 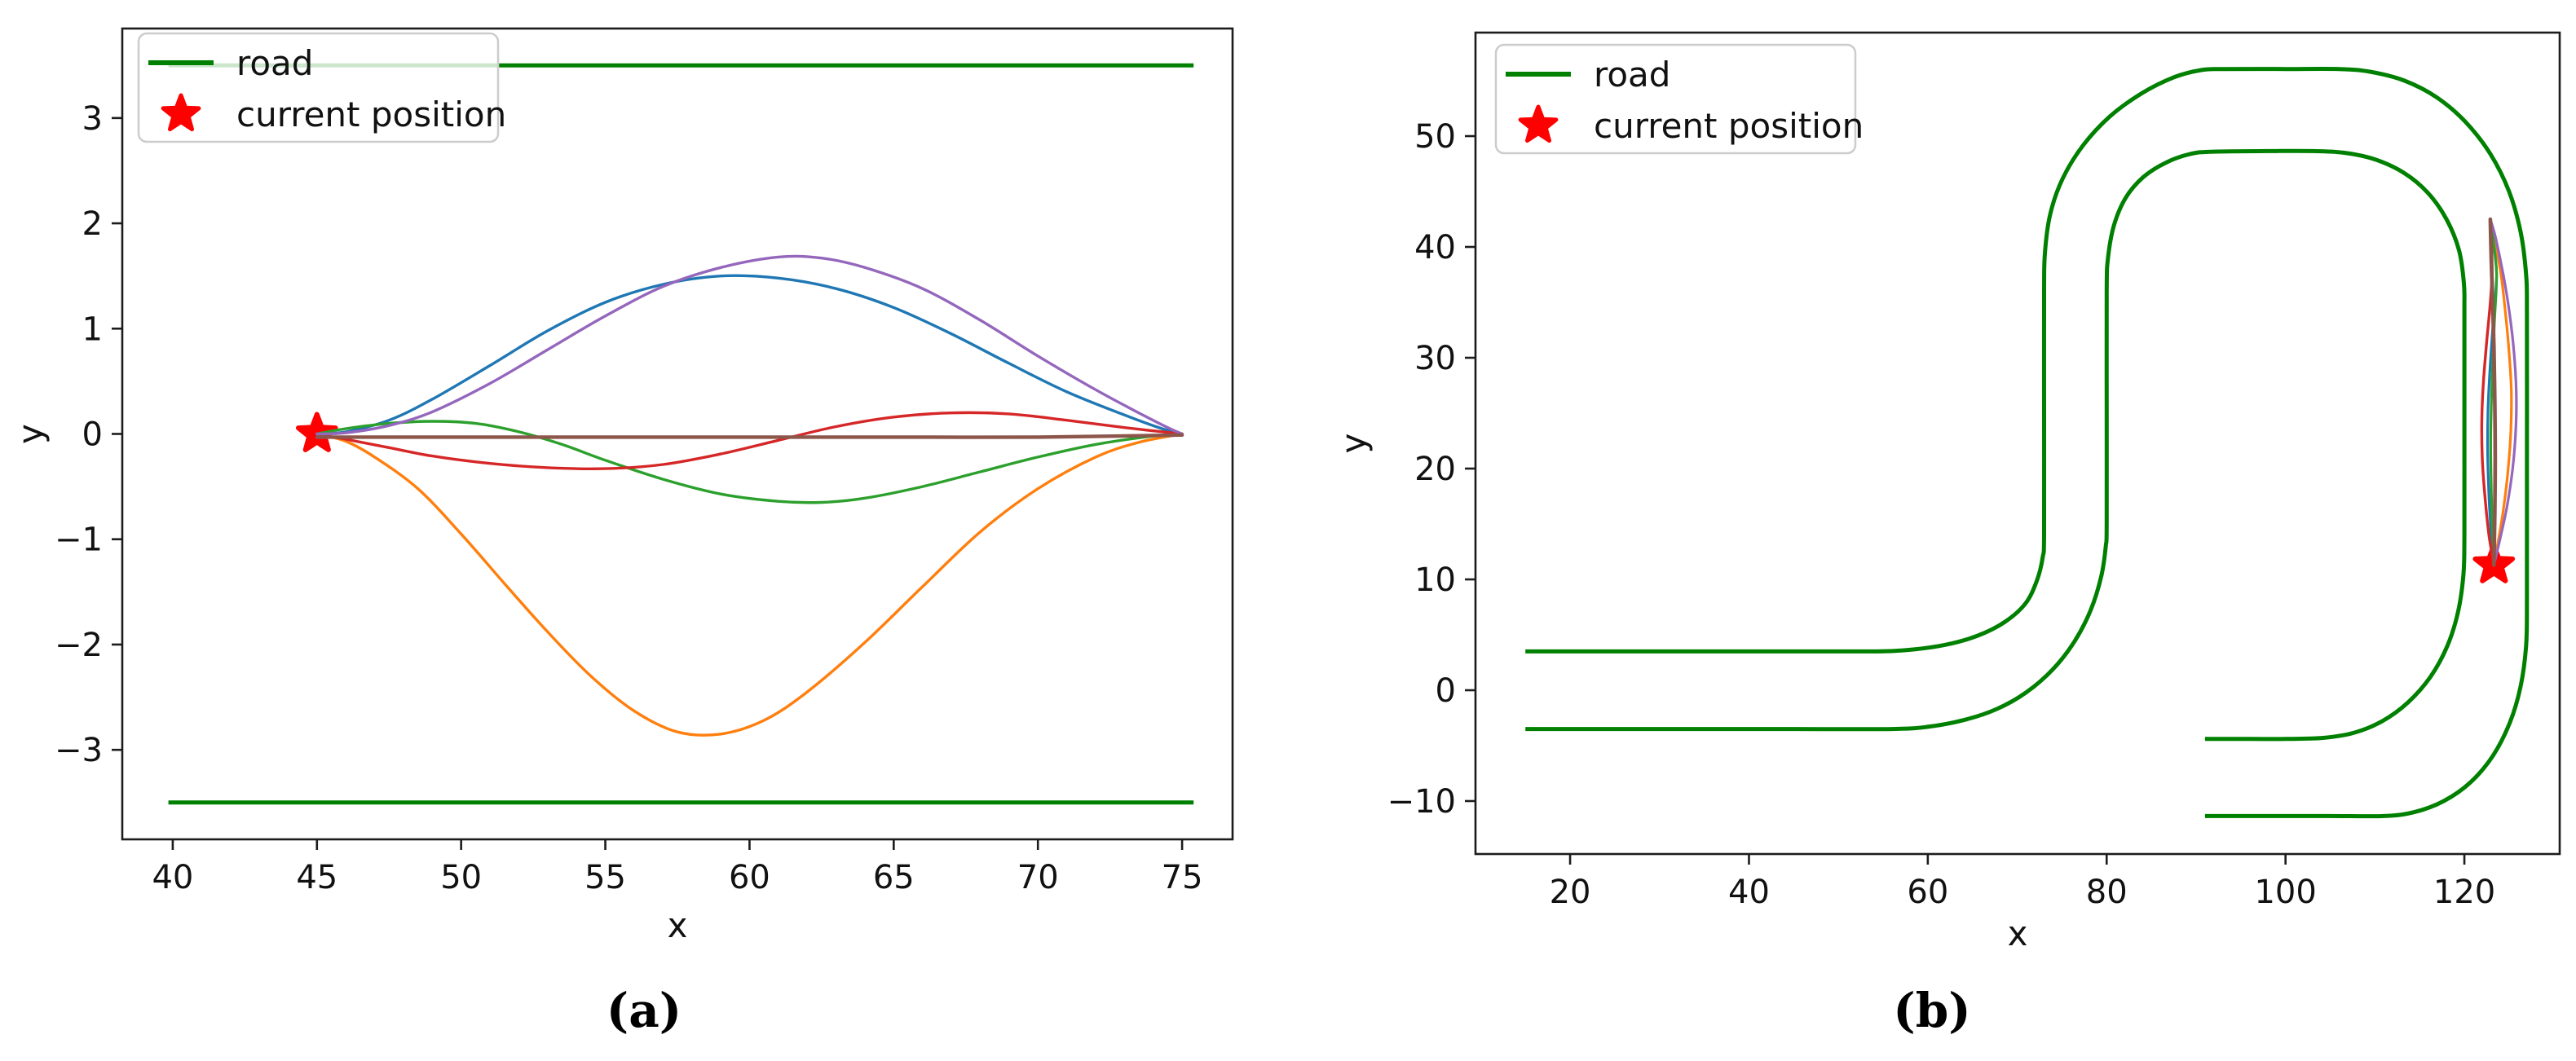 What do you see at coordinates (1435, 137) in the screenshot?
I see `y-tick-label: 50` at bounding box center [1435, 137].